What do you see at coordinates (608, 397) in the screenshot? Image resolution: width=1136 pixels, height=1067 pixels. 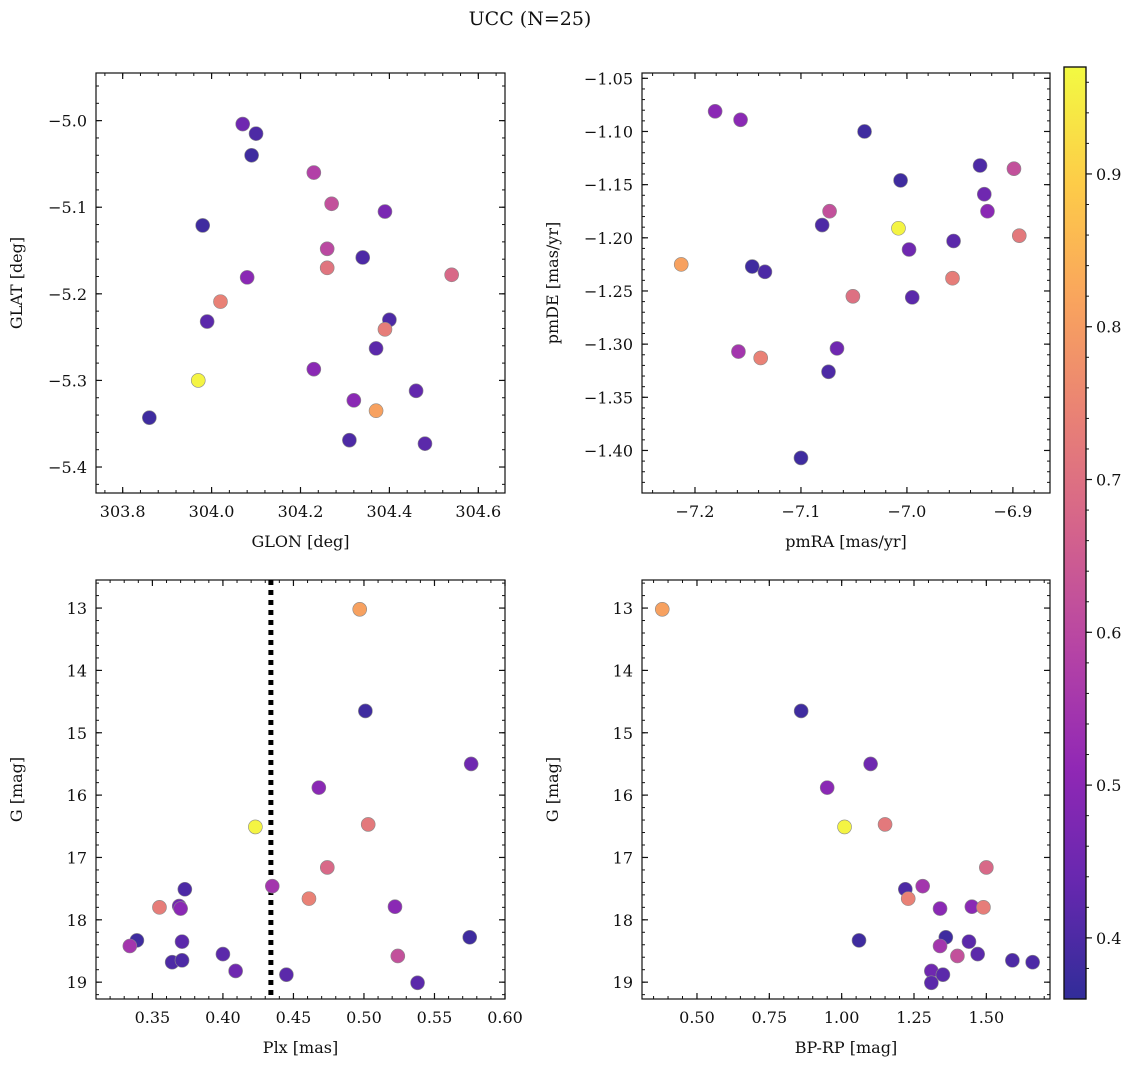 I see `y-tick-label: −1.35` at bounding box center [608, 397].